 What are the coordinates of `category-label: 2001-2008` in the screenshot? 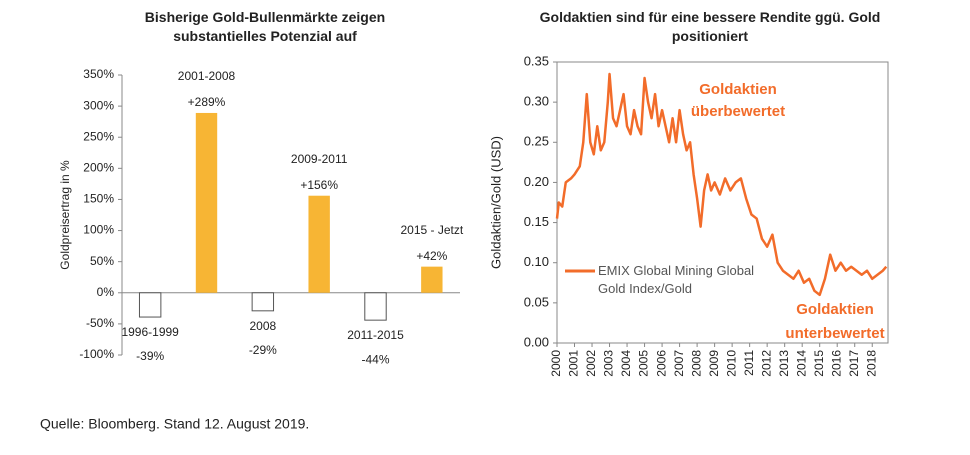 It's located at (206, 75).